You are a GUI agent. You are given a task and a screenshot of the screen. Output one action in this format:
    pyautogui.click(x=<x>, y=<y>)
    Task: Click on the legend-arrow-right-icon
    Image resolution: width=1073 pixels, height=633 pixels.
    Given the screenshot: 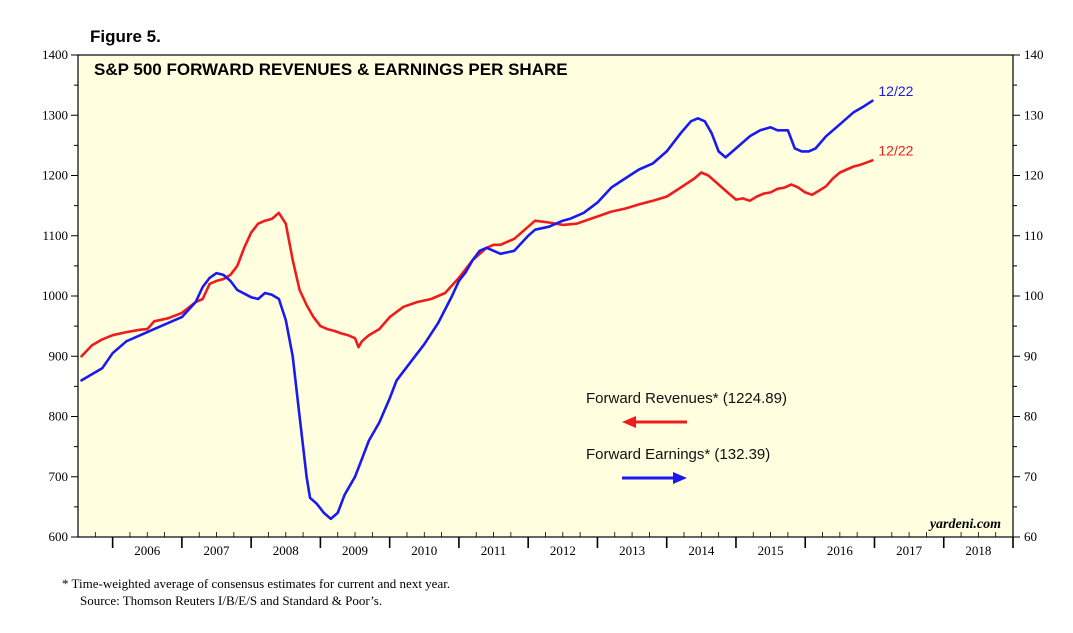 What is the action you would take?
    pyautogui.click(x=680, y=478)
    